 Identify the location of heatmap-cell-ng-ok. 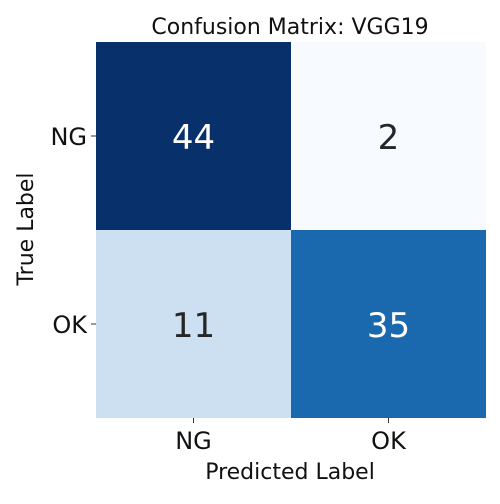
(388, 136).